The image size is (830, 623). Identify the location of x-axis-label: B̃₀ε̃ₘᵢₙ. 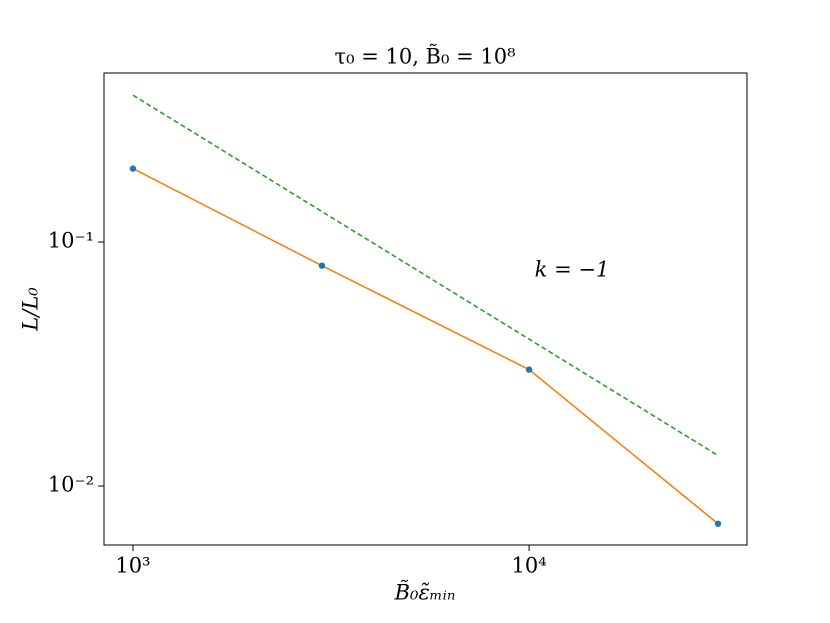
(425, 593).